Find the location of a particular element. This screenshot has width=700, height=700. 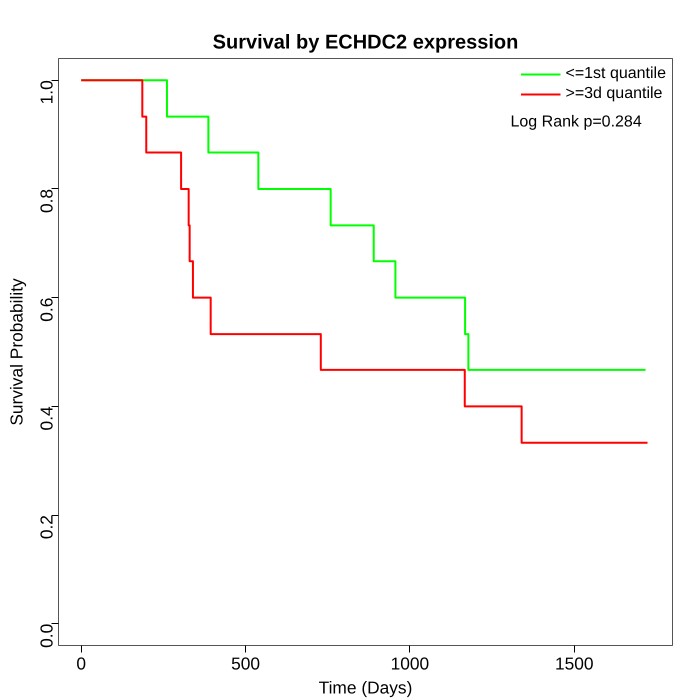

y-axis-title: Survival Probability is located at coordinates (16, 352).